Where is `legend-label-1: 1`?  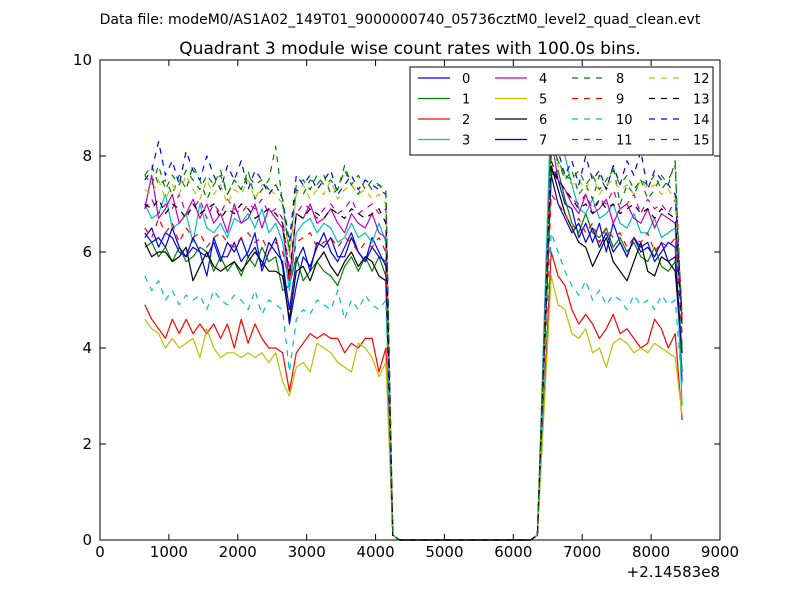
legend-label-1: 1 is located at coordinates (466, 100).